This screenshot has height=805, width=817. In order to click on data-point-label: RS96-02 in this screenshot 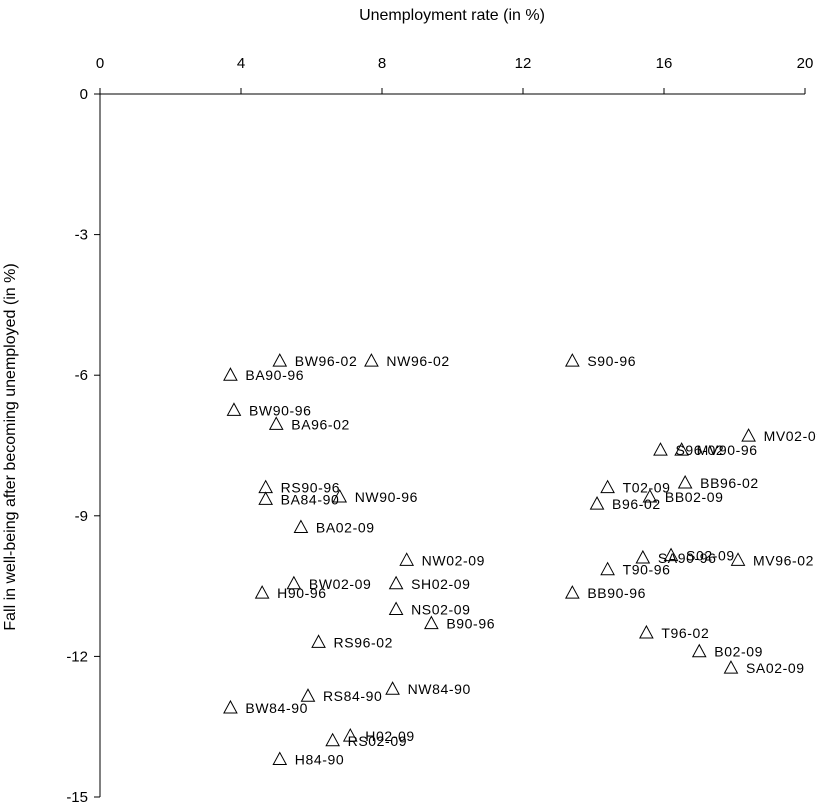, I will do `click(363, 642)`.